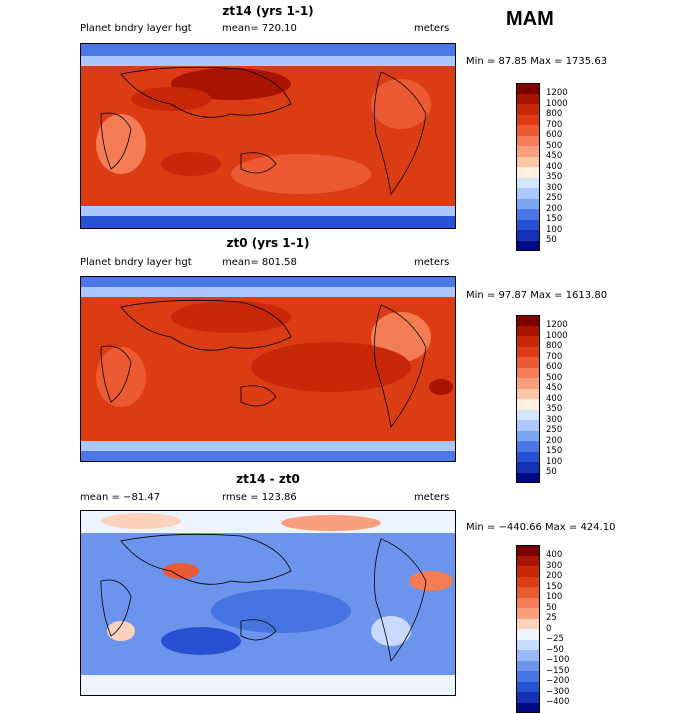 This screenshot has width=700, height=713. Describe the element at coordinates (120, 497) in the screenshot. I see `mean-label: mean = −81.47` at that location.